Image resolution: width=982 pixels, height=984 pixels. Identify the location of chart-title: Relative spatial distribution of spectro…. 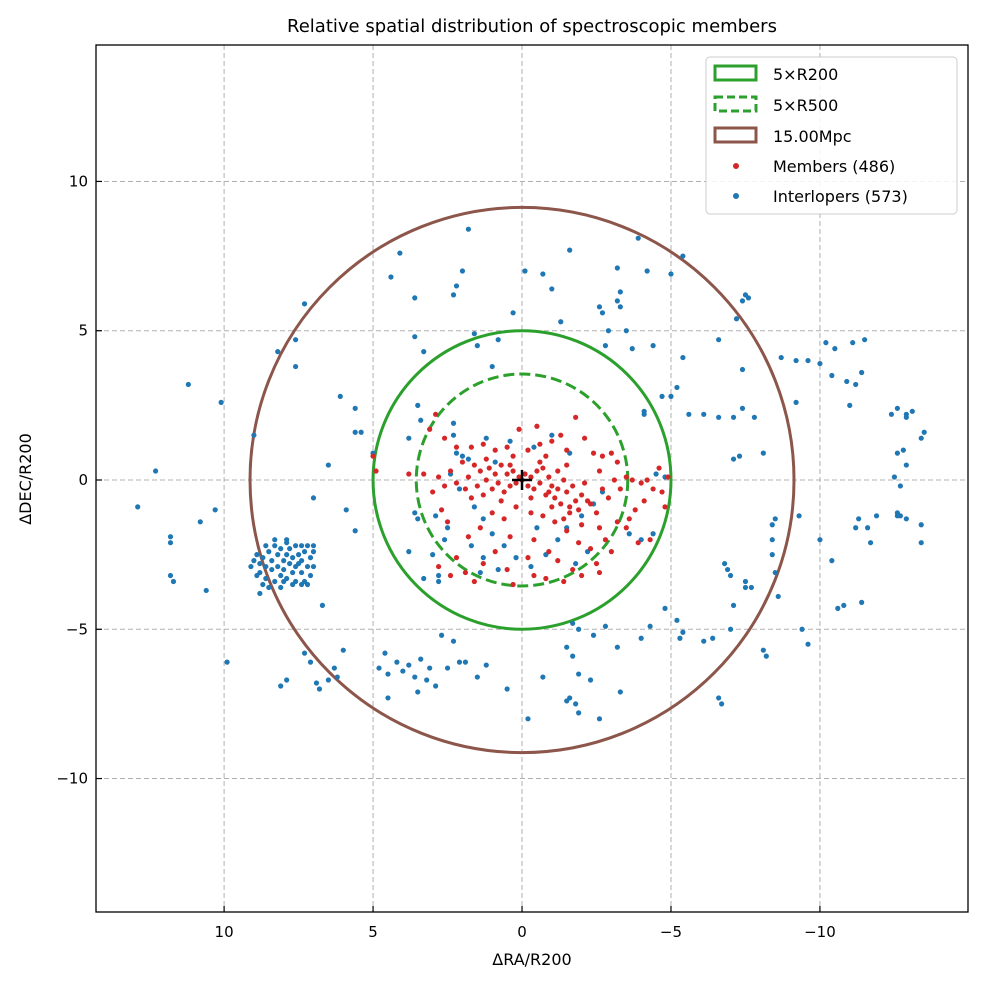
(532, 26).